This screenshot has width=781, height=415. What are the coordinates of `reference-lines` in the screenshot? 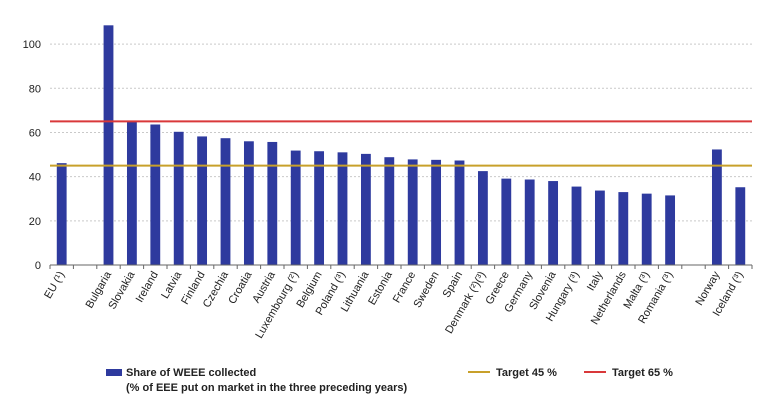 It's located at (401, 143).